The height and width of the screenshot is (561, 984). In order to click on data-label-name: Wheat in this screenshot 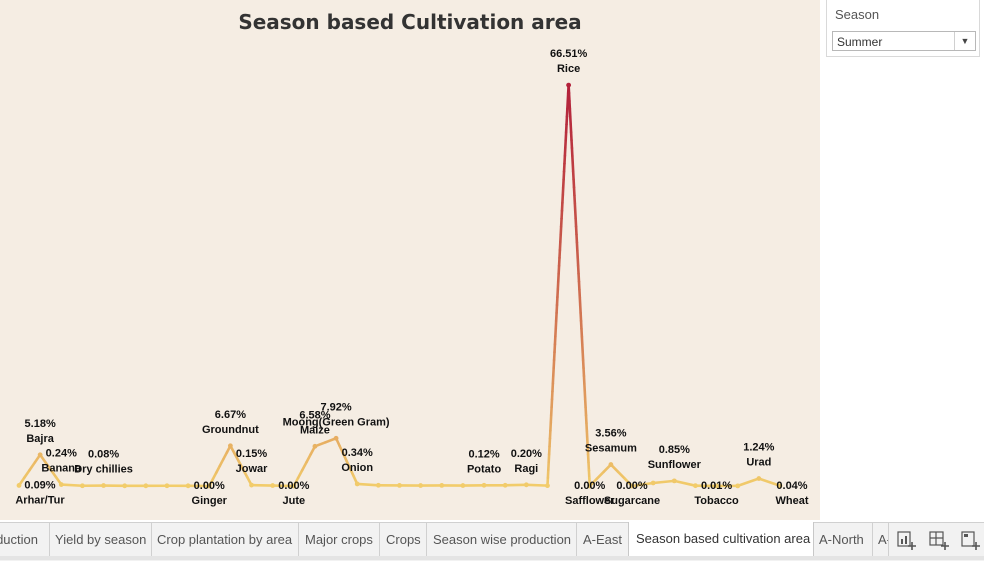, I will do `click(792, 501)`.